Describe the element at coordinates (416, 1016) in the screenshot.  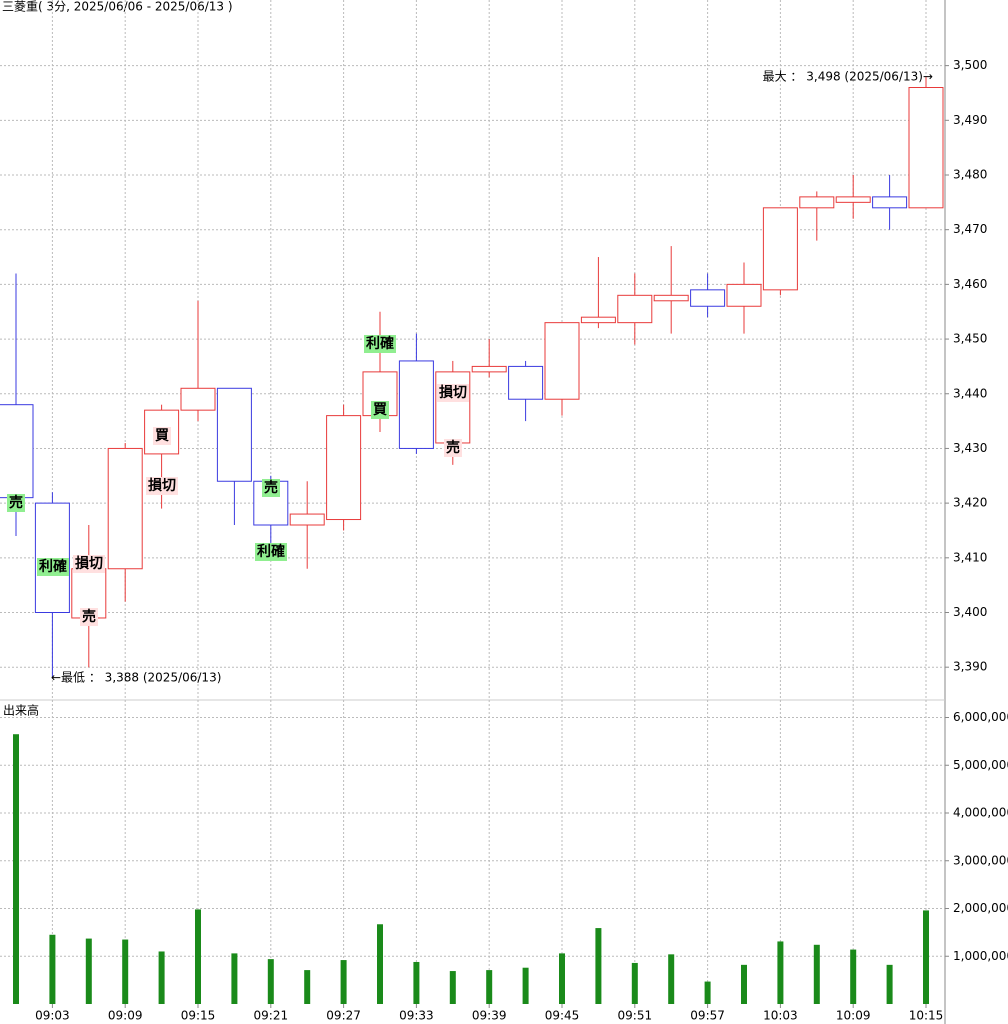
I see `x-tick-label: 09:33` at that location.